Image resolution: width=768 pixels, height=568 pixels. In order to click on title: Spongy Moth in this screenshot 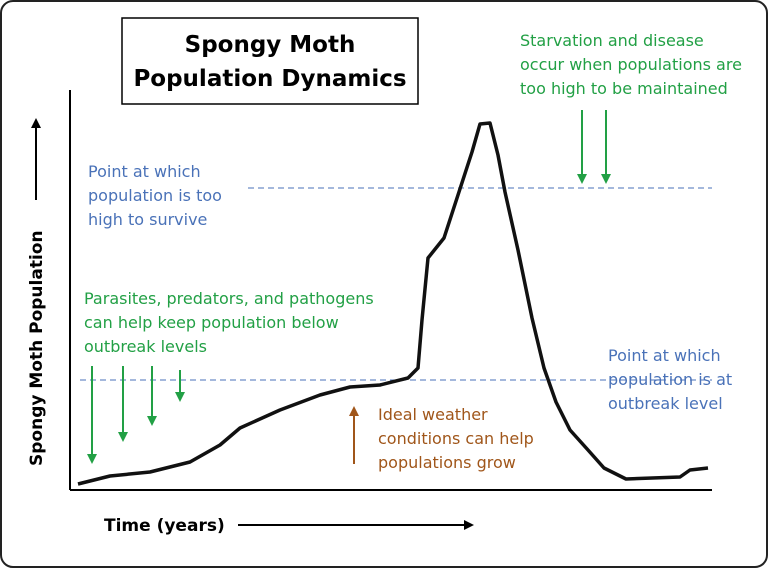, I will do `click(270, 45)`.